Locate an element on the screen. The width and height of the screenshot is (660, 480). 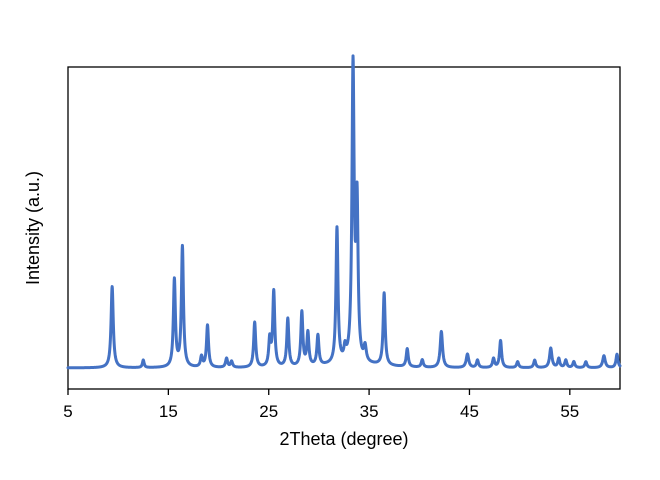
x-tick-label: 35 is located at coordinates (369, 411).